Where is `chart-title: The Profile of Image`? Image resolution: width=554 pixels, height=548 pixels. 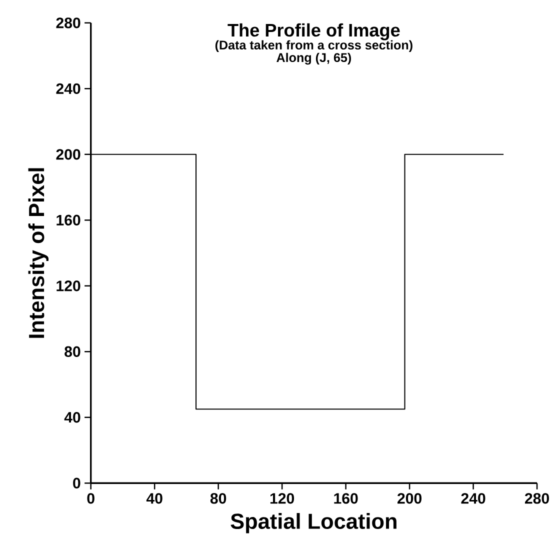 chart-title: The Profile of Image is located at coordinates (314, 31).